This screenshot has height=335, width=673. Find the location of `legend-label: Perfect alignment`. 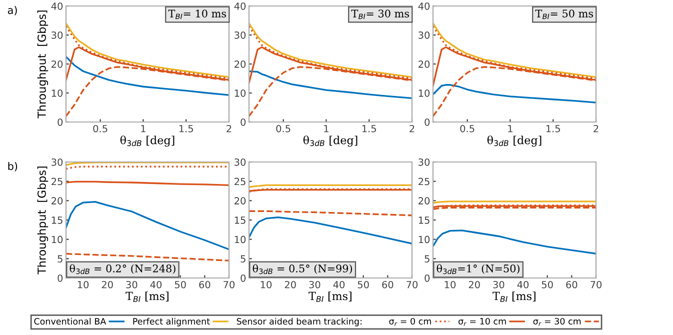

legend-label: Perfect alignment is located at coordinates (171, 322).